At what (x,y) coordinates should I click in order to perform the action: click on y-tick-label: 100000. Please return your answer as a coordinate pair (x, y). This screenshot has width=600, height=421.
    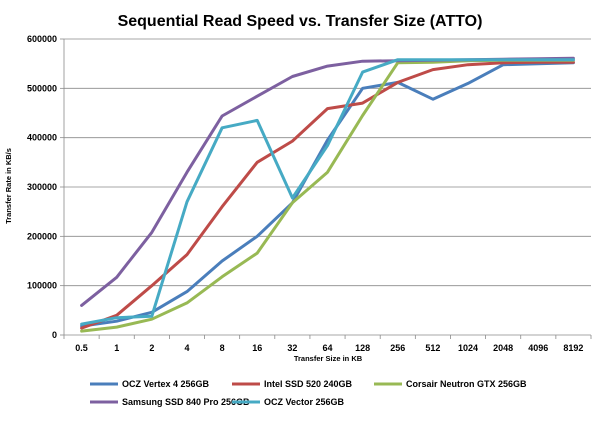
    Looking at the image, I should click on (42, 286).